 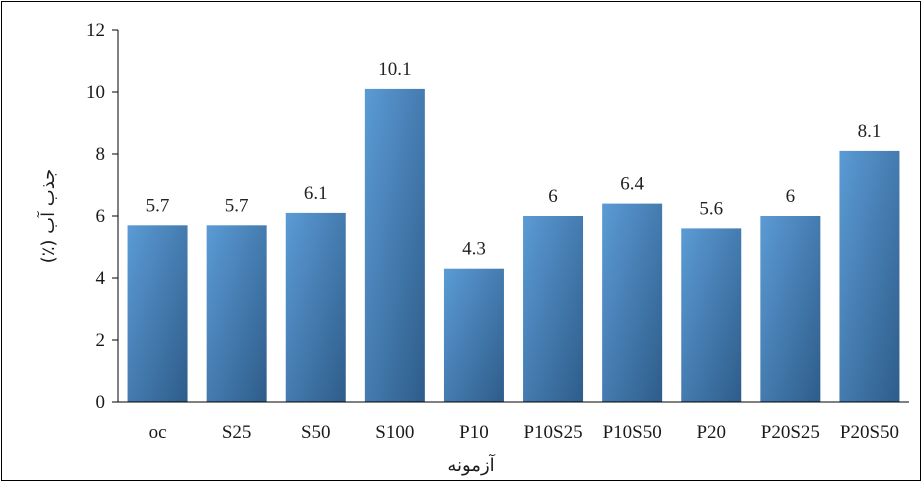 What do you see at coordinates (101, 402) in the screenshot?
I see `y-tick-label: 0` at bounding box center [101, 402].